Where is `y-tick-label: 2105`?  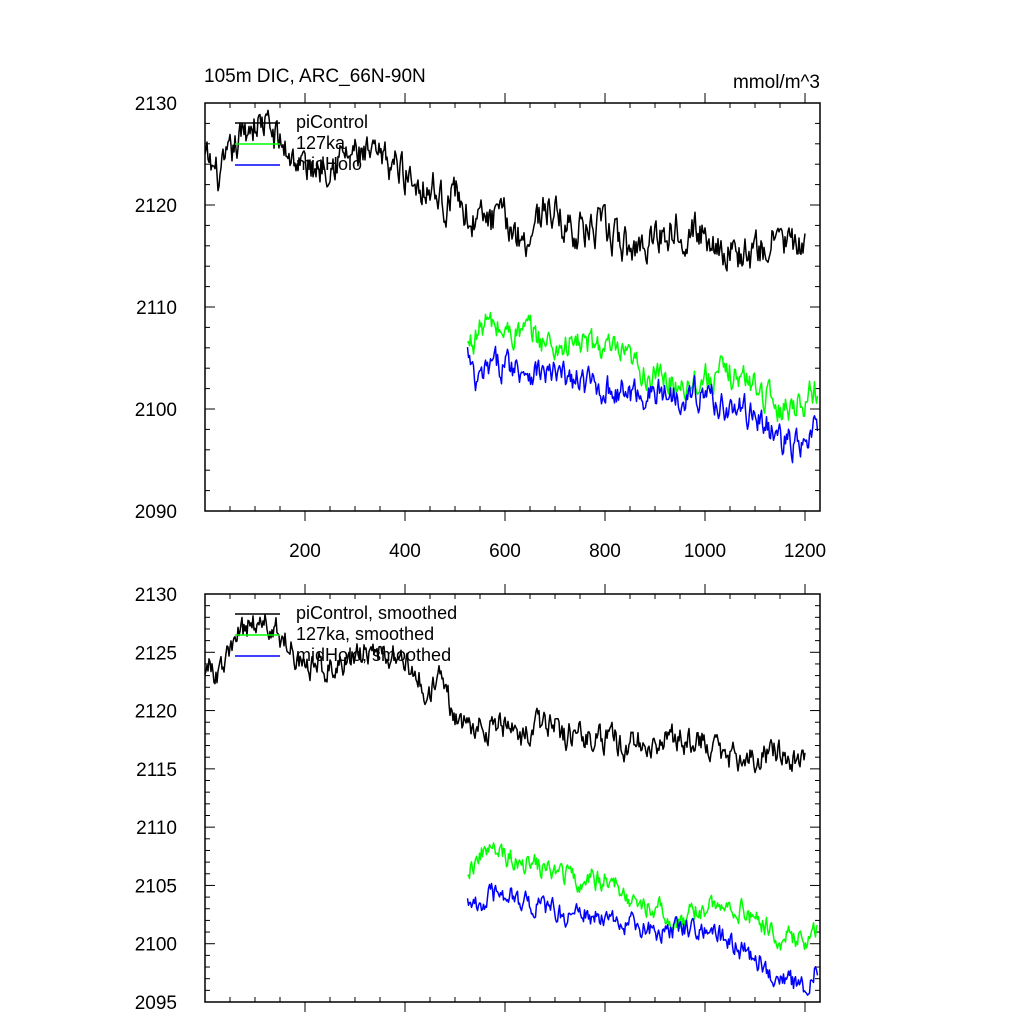 y-tick-label: 2105 is located at coordinates (156, 886).